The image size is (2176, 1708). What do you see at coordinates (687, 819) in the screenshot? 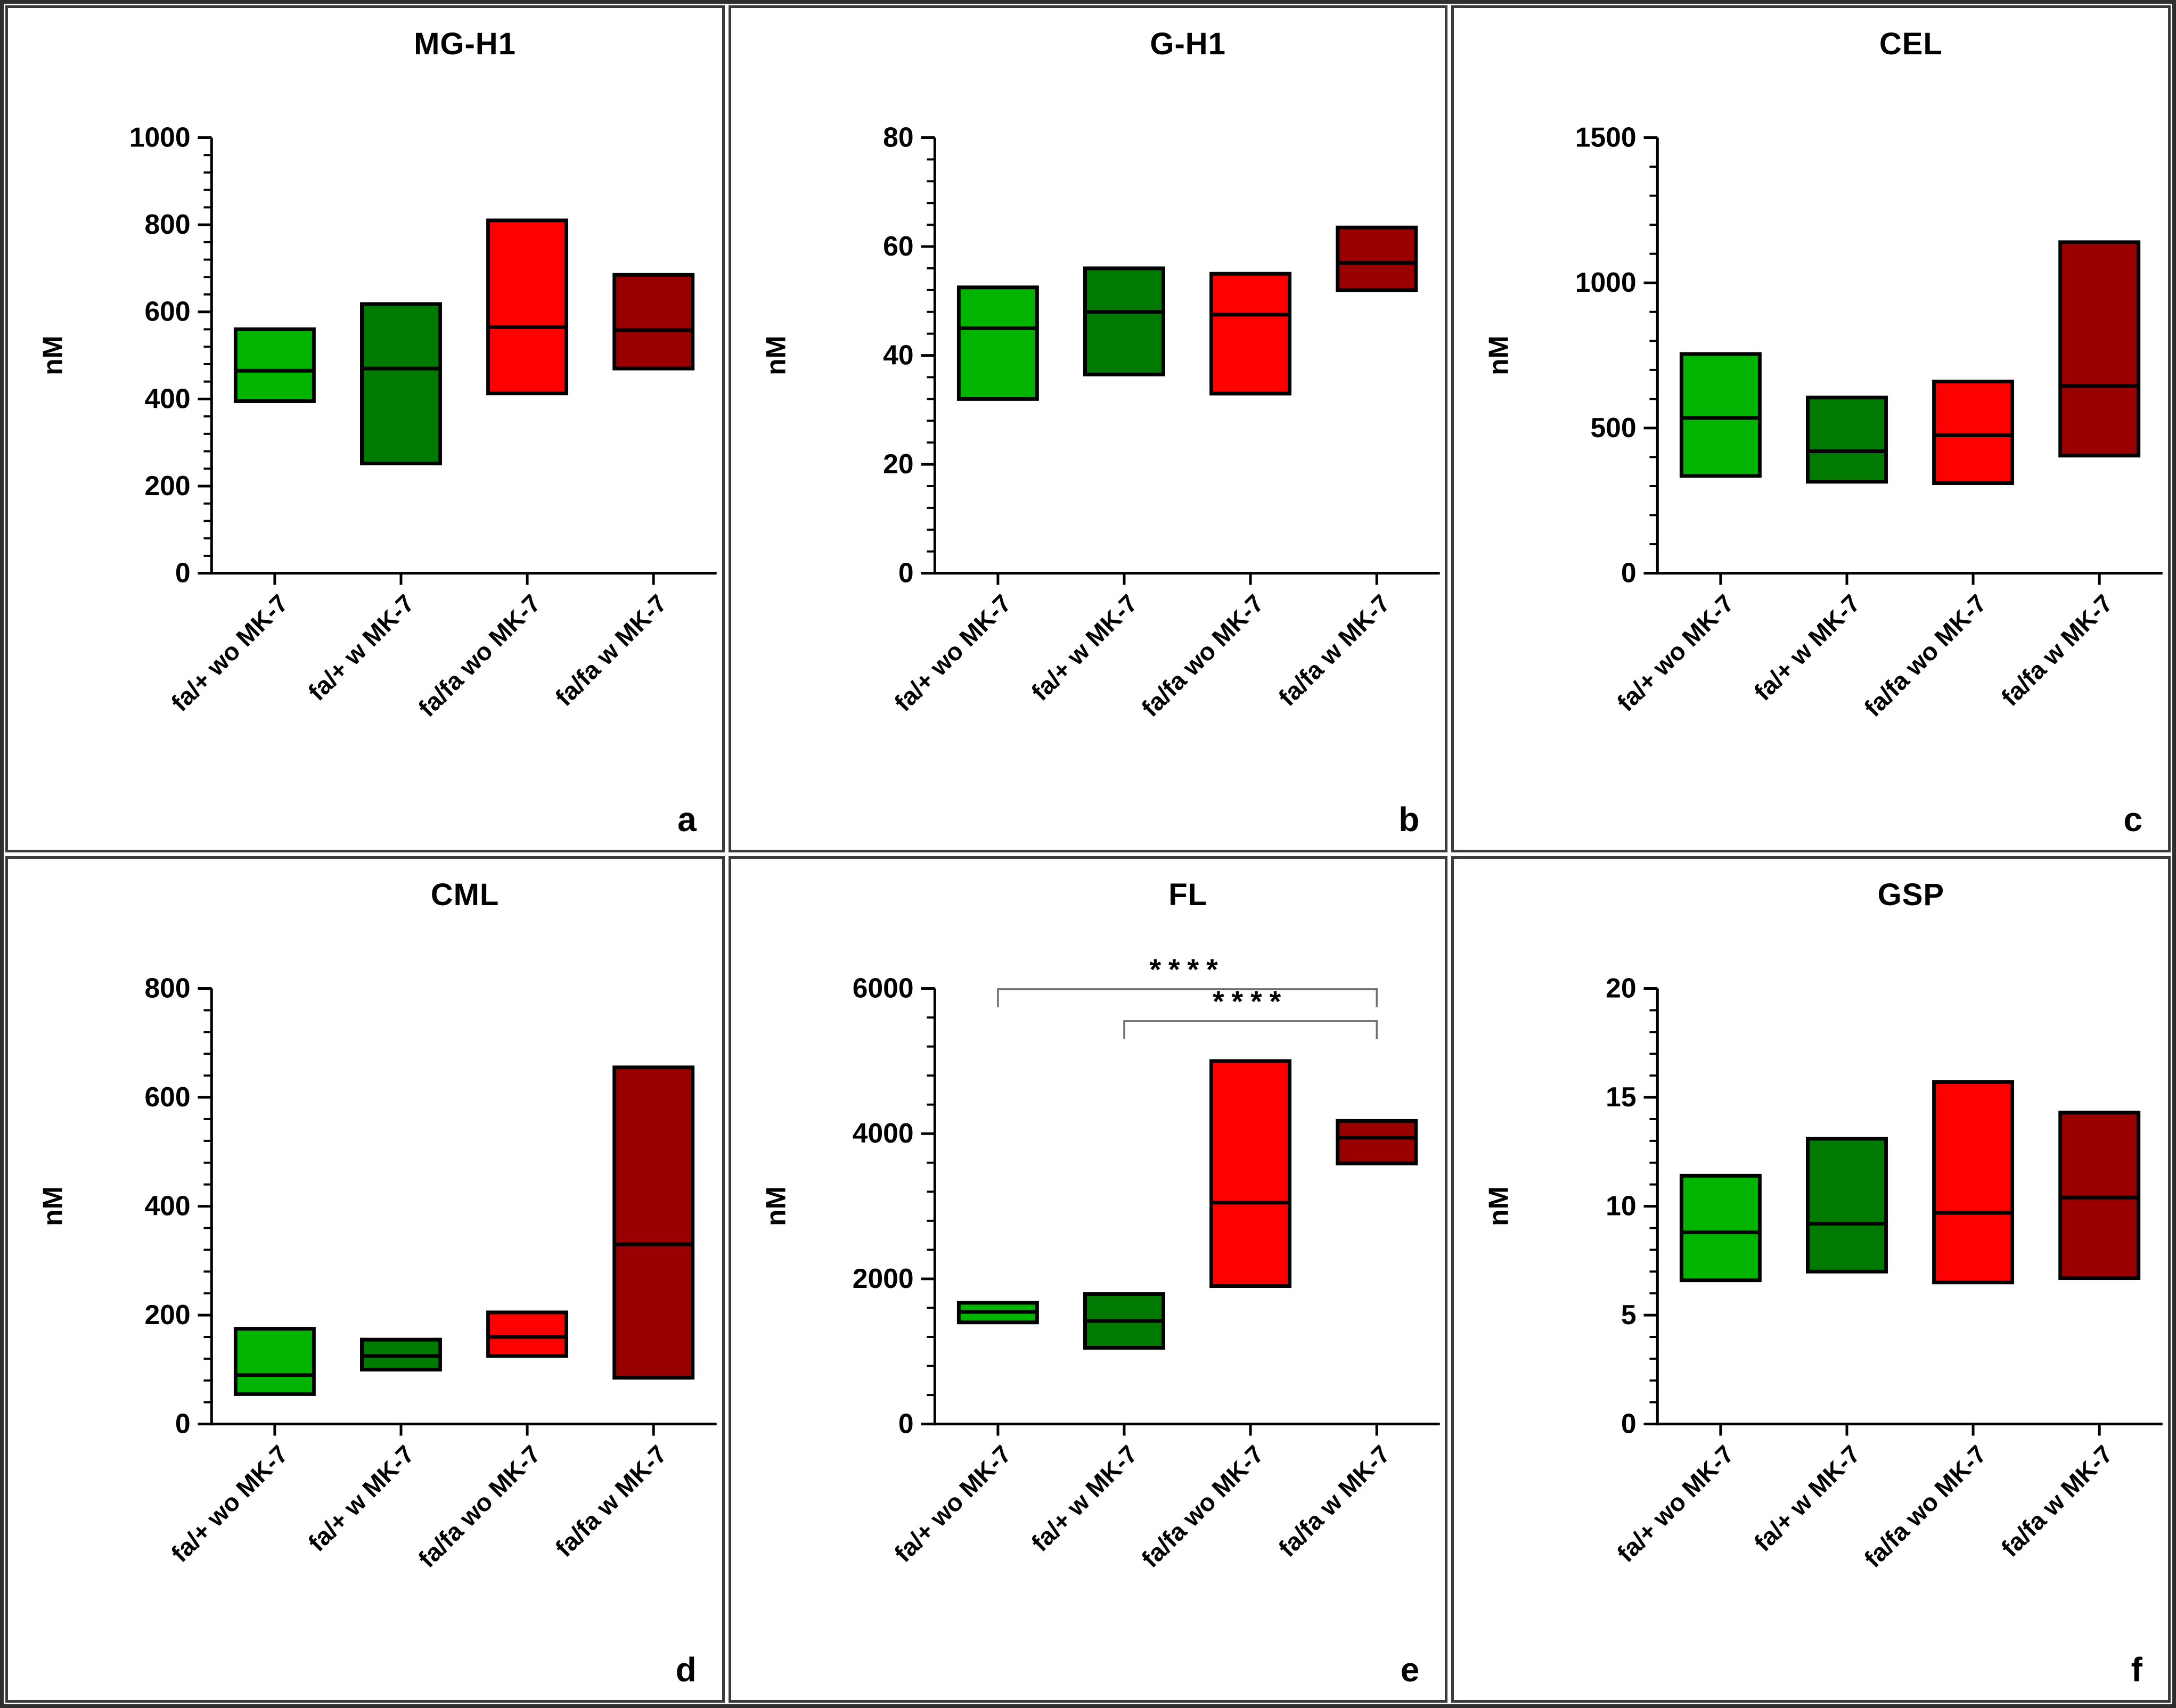
I see `panel-letter-a: a` at bounding box center [687, 819].